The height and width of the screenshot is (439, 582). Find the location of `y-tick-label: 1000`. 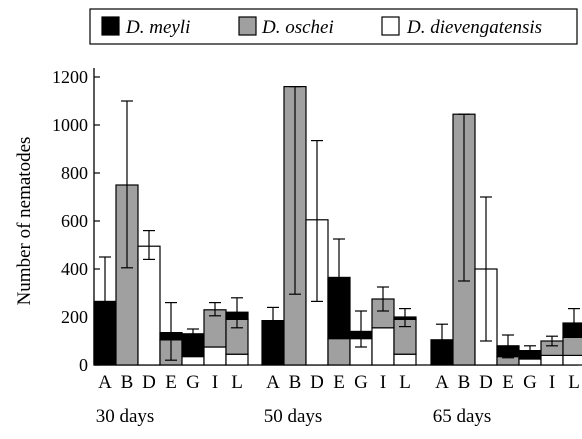

y-tick-label: 1000 is located at coordinates (70, 125).